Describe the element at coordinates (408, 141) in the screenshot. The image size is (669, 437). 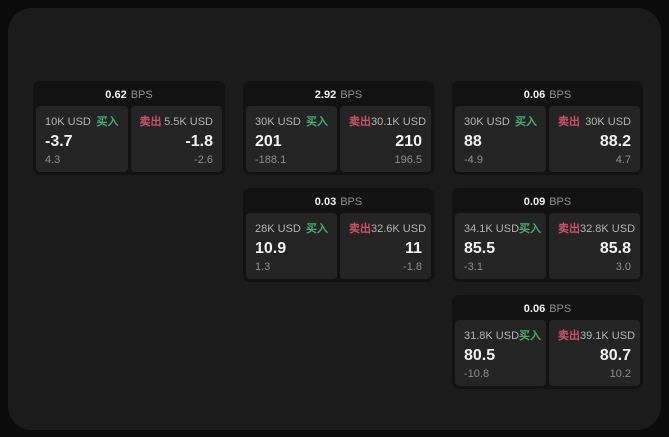
I see `sell-price: 210` at that location.